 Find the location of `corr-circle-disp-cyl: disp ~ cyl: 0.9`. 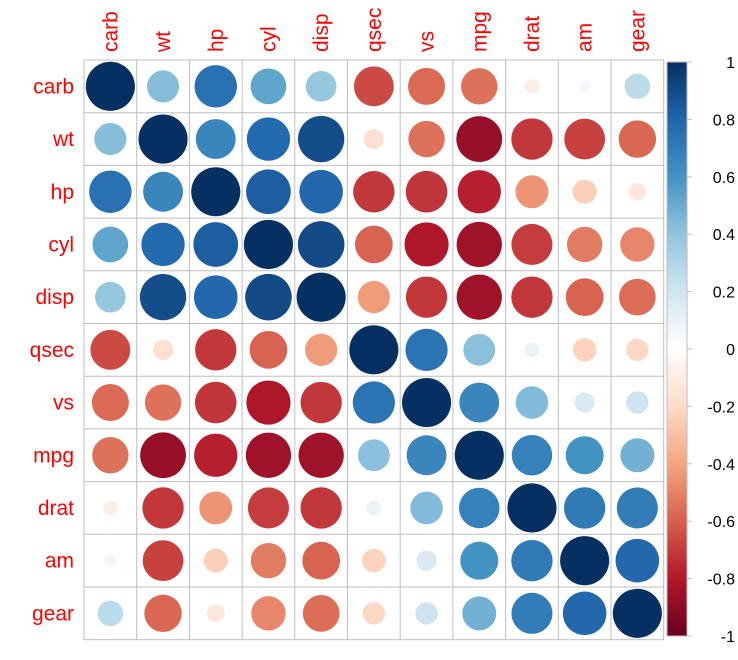

corr-circle-disp-cyl: disp ~ cyl: 0.9 is located at coordinates (268, 297).